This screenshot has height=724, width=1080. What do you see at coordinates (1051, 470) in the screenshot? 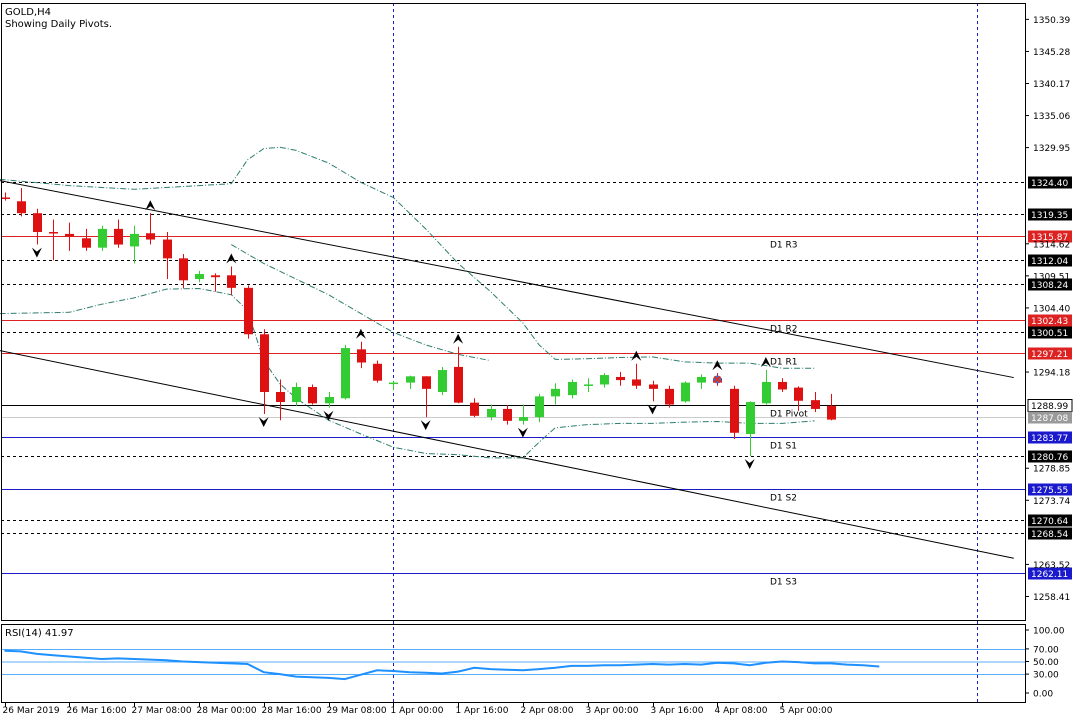
I see `price-axis-tick-label: 1278.85` at bounding box center [1051, 470].